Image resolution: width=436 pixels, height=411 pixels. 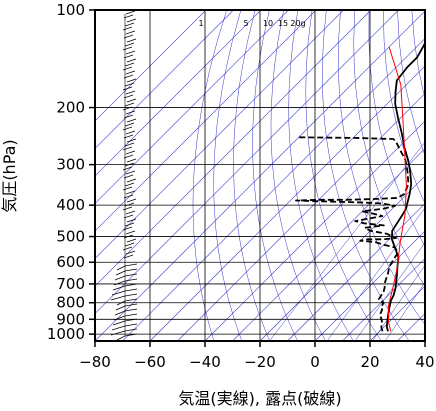 What do you see at coordinates (397, 189) in the screenshot?
I see `parcel-line` at bounding box center [397, 189].